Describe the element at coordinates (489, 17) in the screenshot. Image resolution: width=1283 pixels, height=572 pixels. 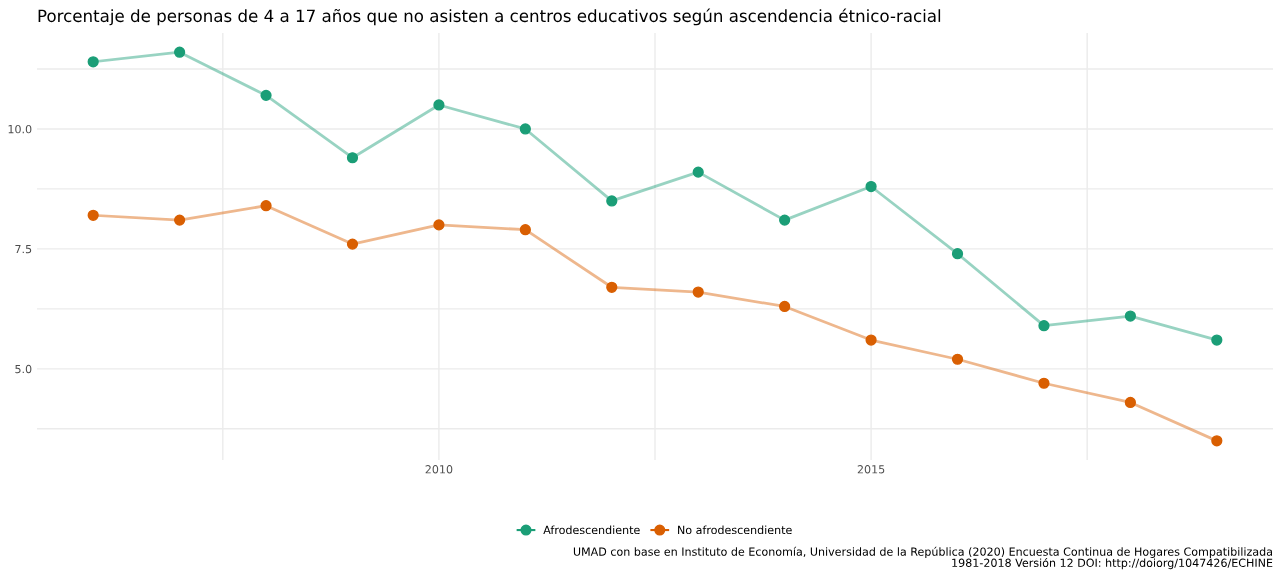
I see `chart-title: Porcentaje de personas de 4 a 17 años que no asisten a centros educativos según ascendencia étnico-racial` at that location.